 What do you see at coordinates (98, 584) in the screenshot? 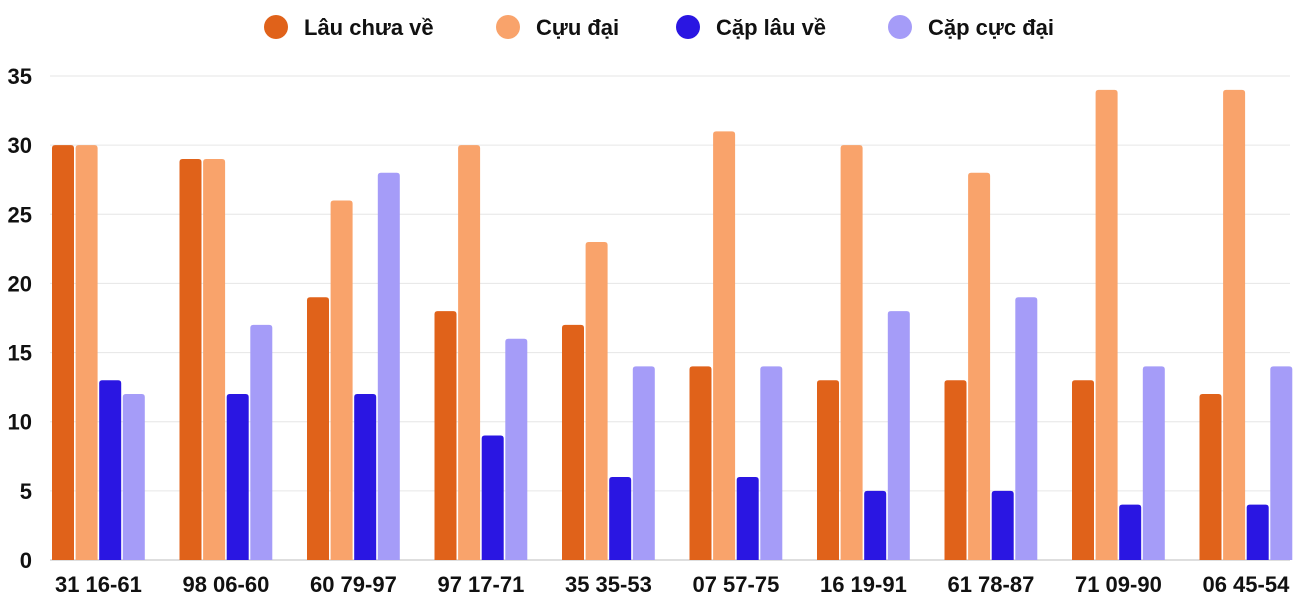
I see `x-tick-label: 31 16-61` at bounding box center [98, 584].